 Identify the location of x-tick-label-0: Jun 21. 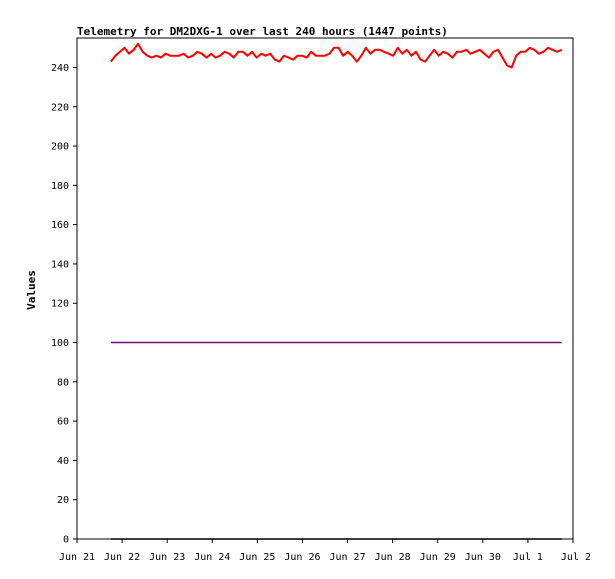
(77, 557).